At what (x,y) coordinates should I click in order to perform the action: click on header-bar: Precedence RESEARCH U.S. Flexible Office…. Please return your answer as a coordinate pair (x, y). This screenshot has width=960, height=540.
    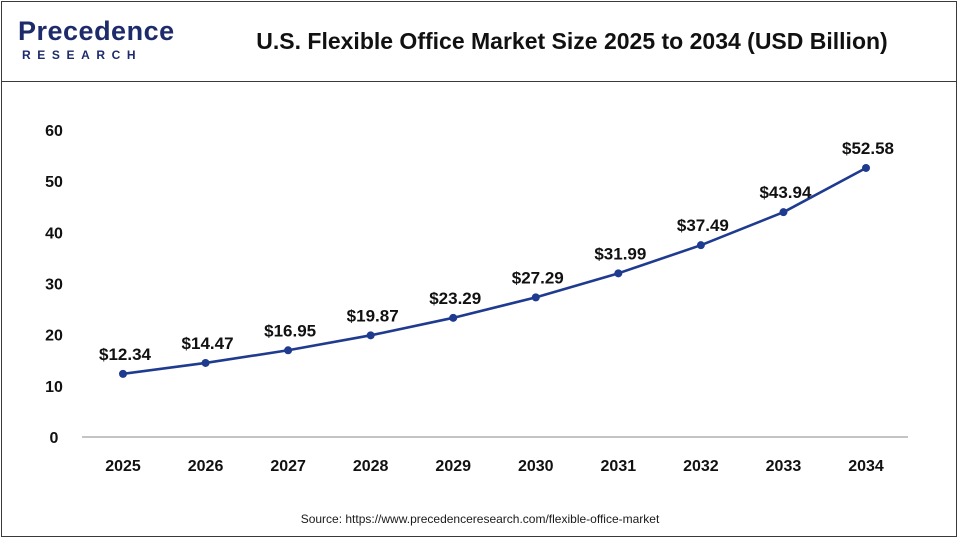
    Looking at the image, I should click on (479, 42).